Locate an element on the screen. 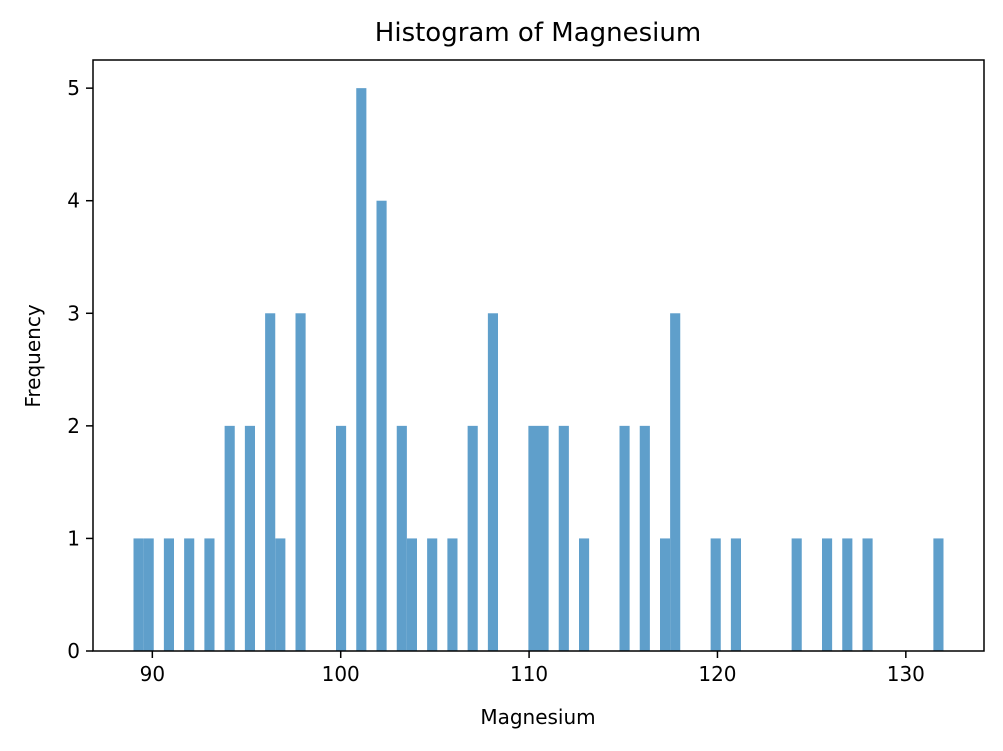 The image size is (1003, 751). y-tick-label: 1 is located at coordinates (73, 538).